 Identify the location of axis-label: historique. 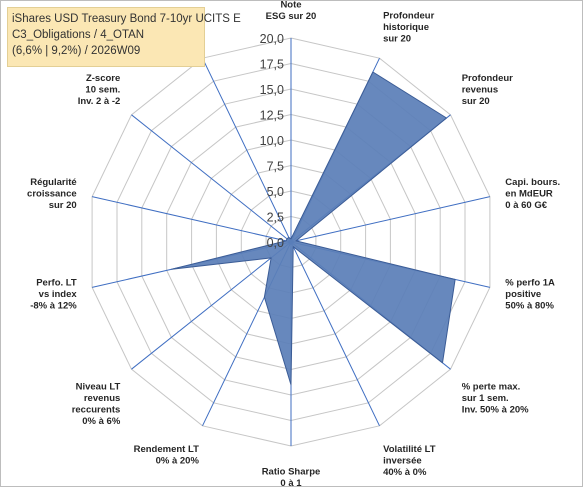
(406, 27).